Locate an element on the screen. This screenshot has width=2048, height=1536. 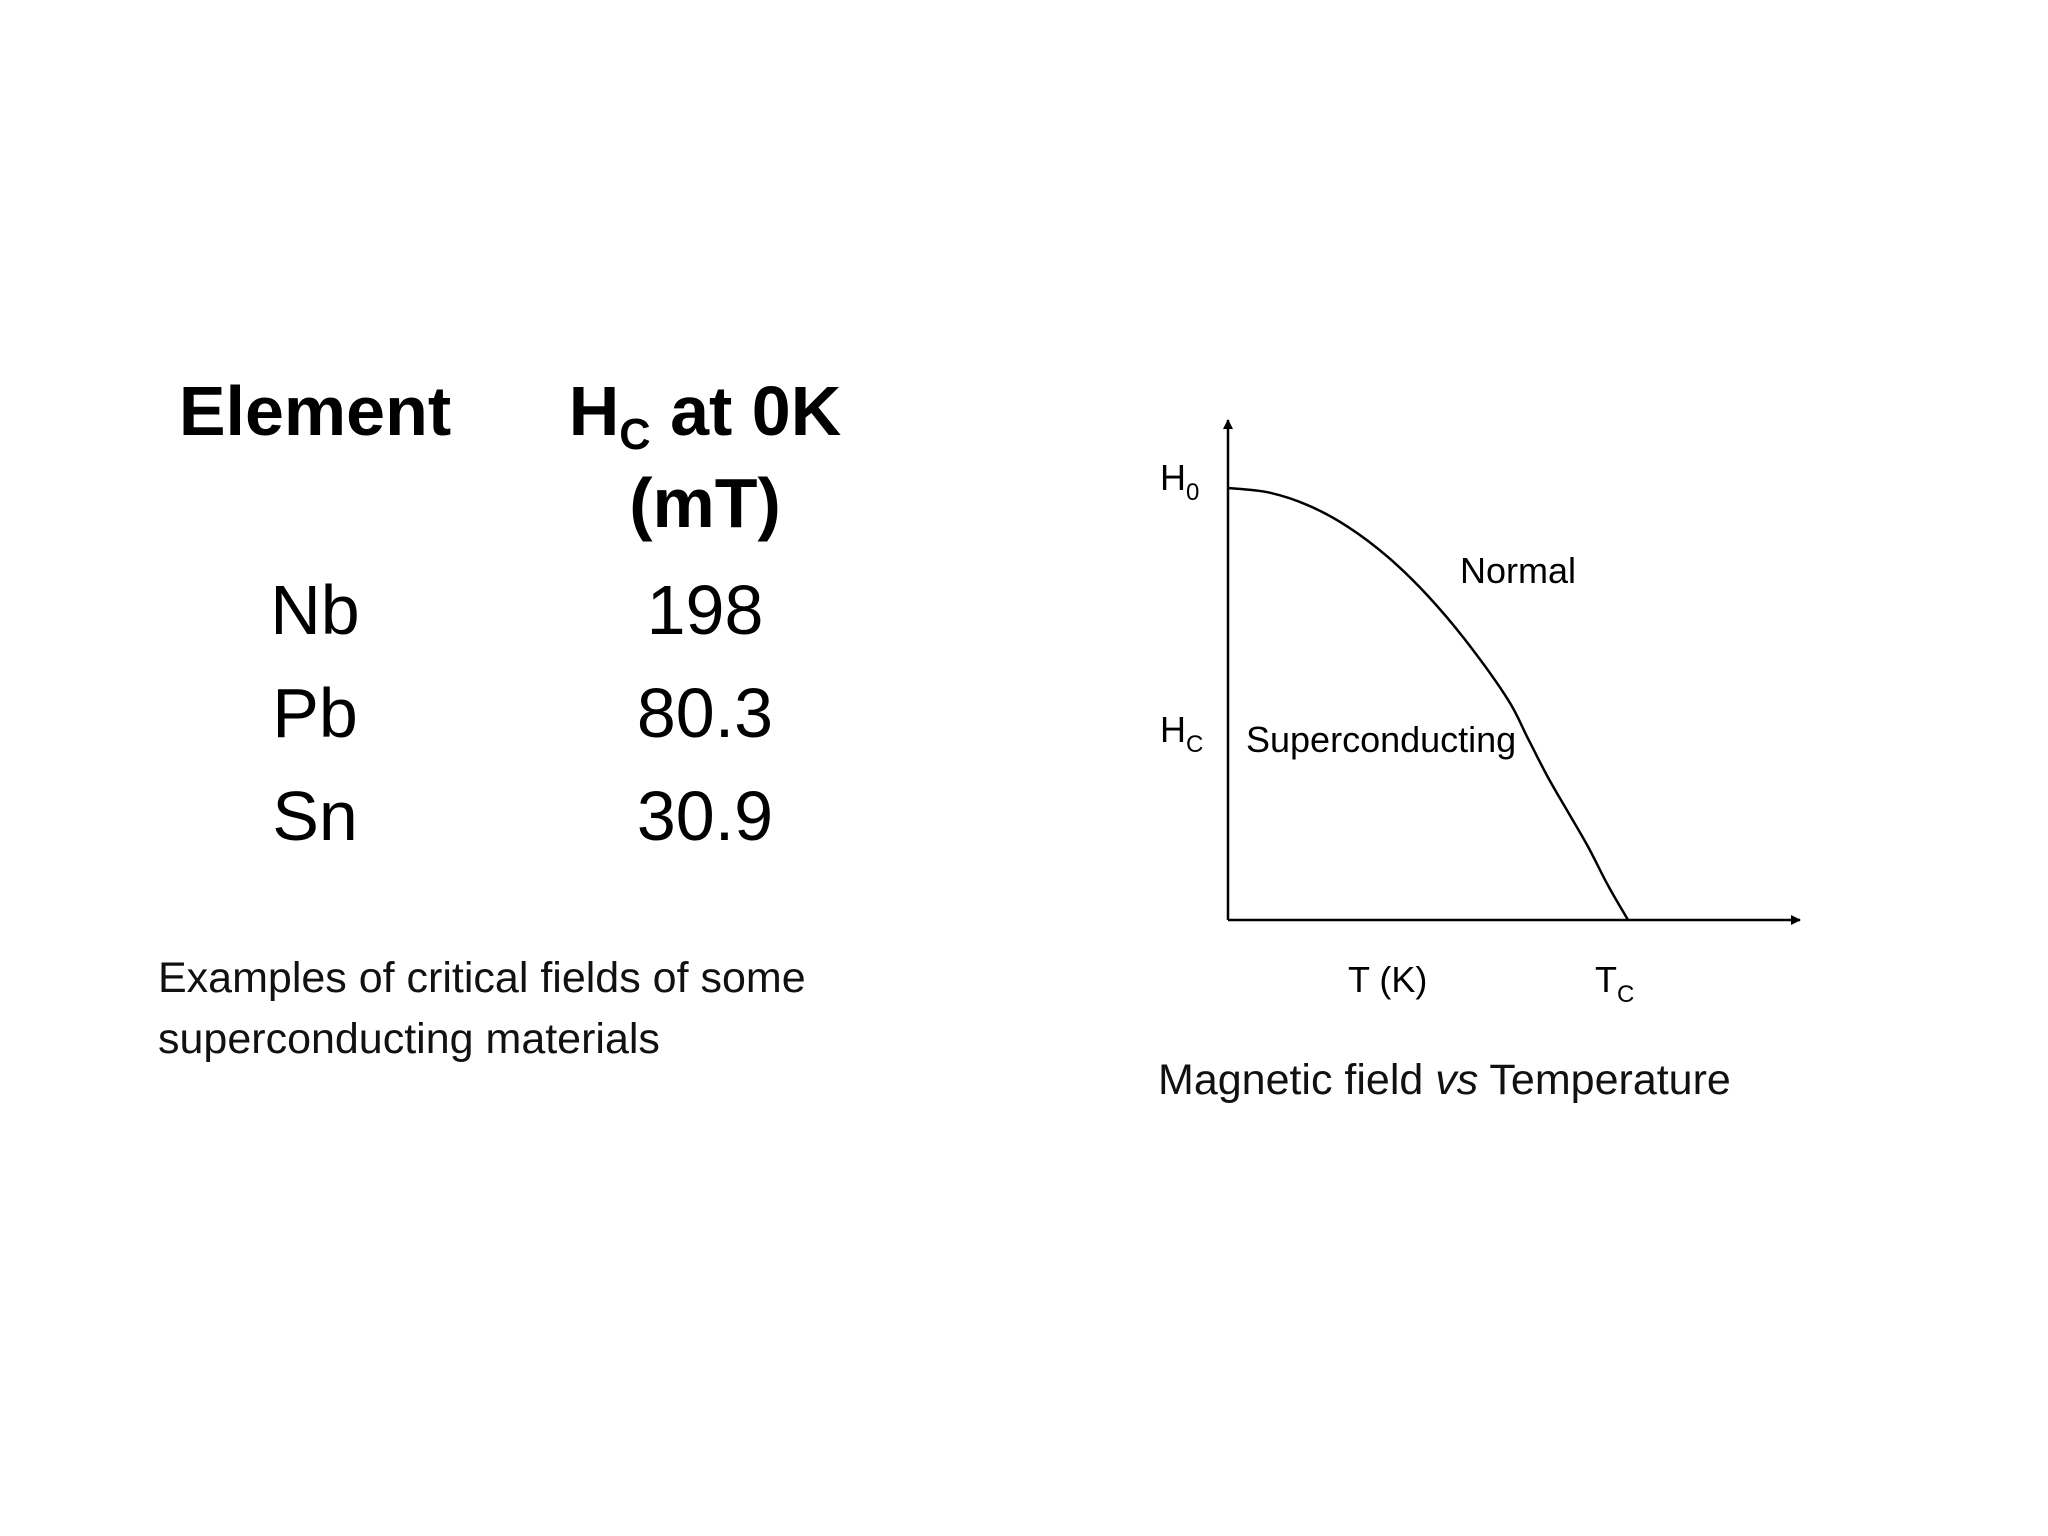
header-unit: (mT) is located at coordinates (705, 503).